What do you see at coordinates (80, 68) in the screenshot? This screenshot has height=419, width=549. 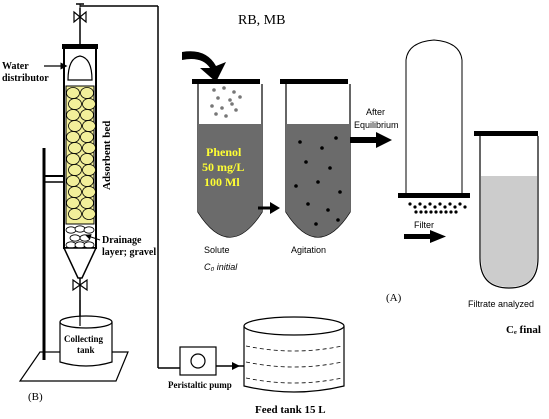 I see `water-distributor-dome` at bounding box center [80, 68].